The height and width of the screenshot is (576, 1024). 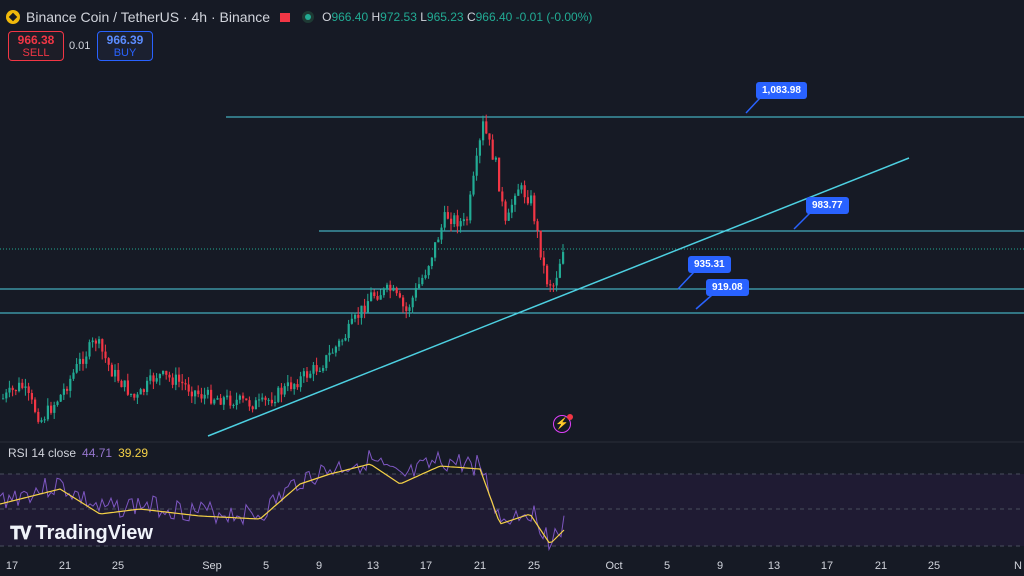 What do you see at coordinates (827, 566) in the screenshot?
I see `axis-tick: 17` at bounding box center [827, 566].